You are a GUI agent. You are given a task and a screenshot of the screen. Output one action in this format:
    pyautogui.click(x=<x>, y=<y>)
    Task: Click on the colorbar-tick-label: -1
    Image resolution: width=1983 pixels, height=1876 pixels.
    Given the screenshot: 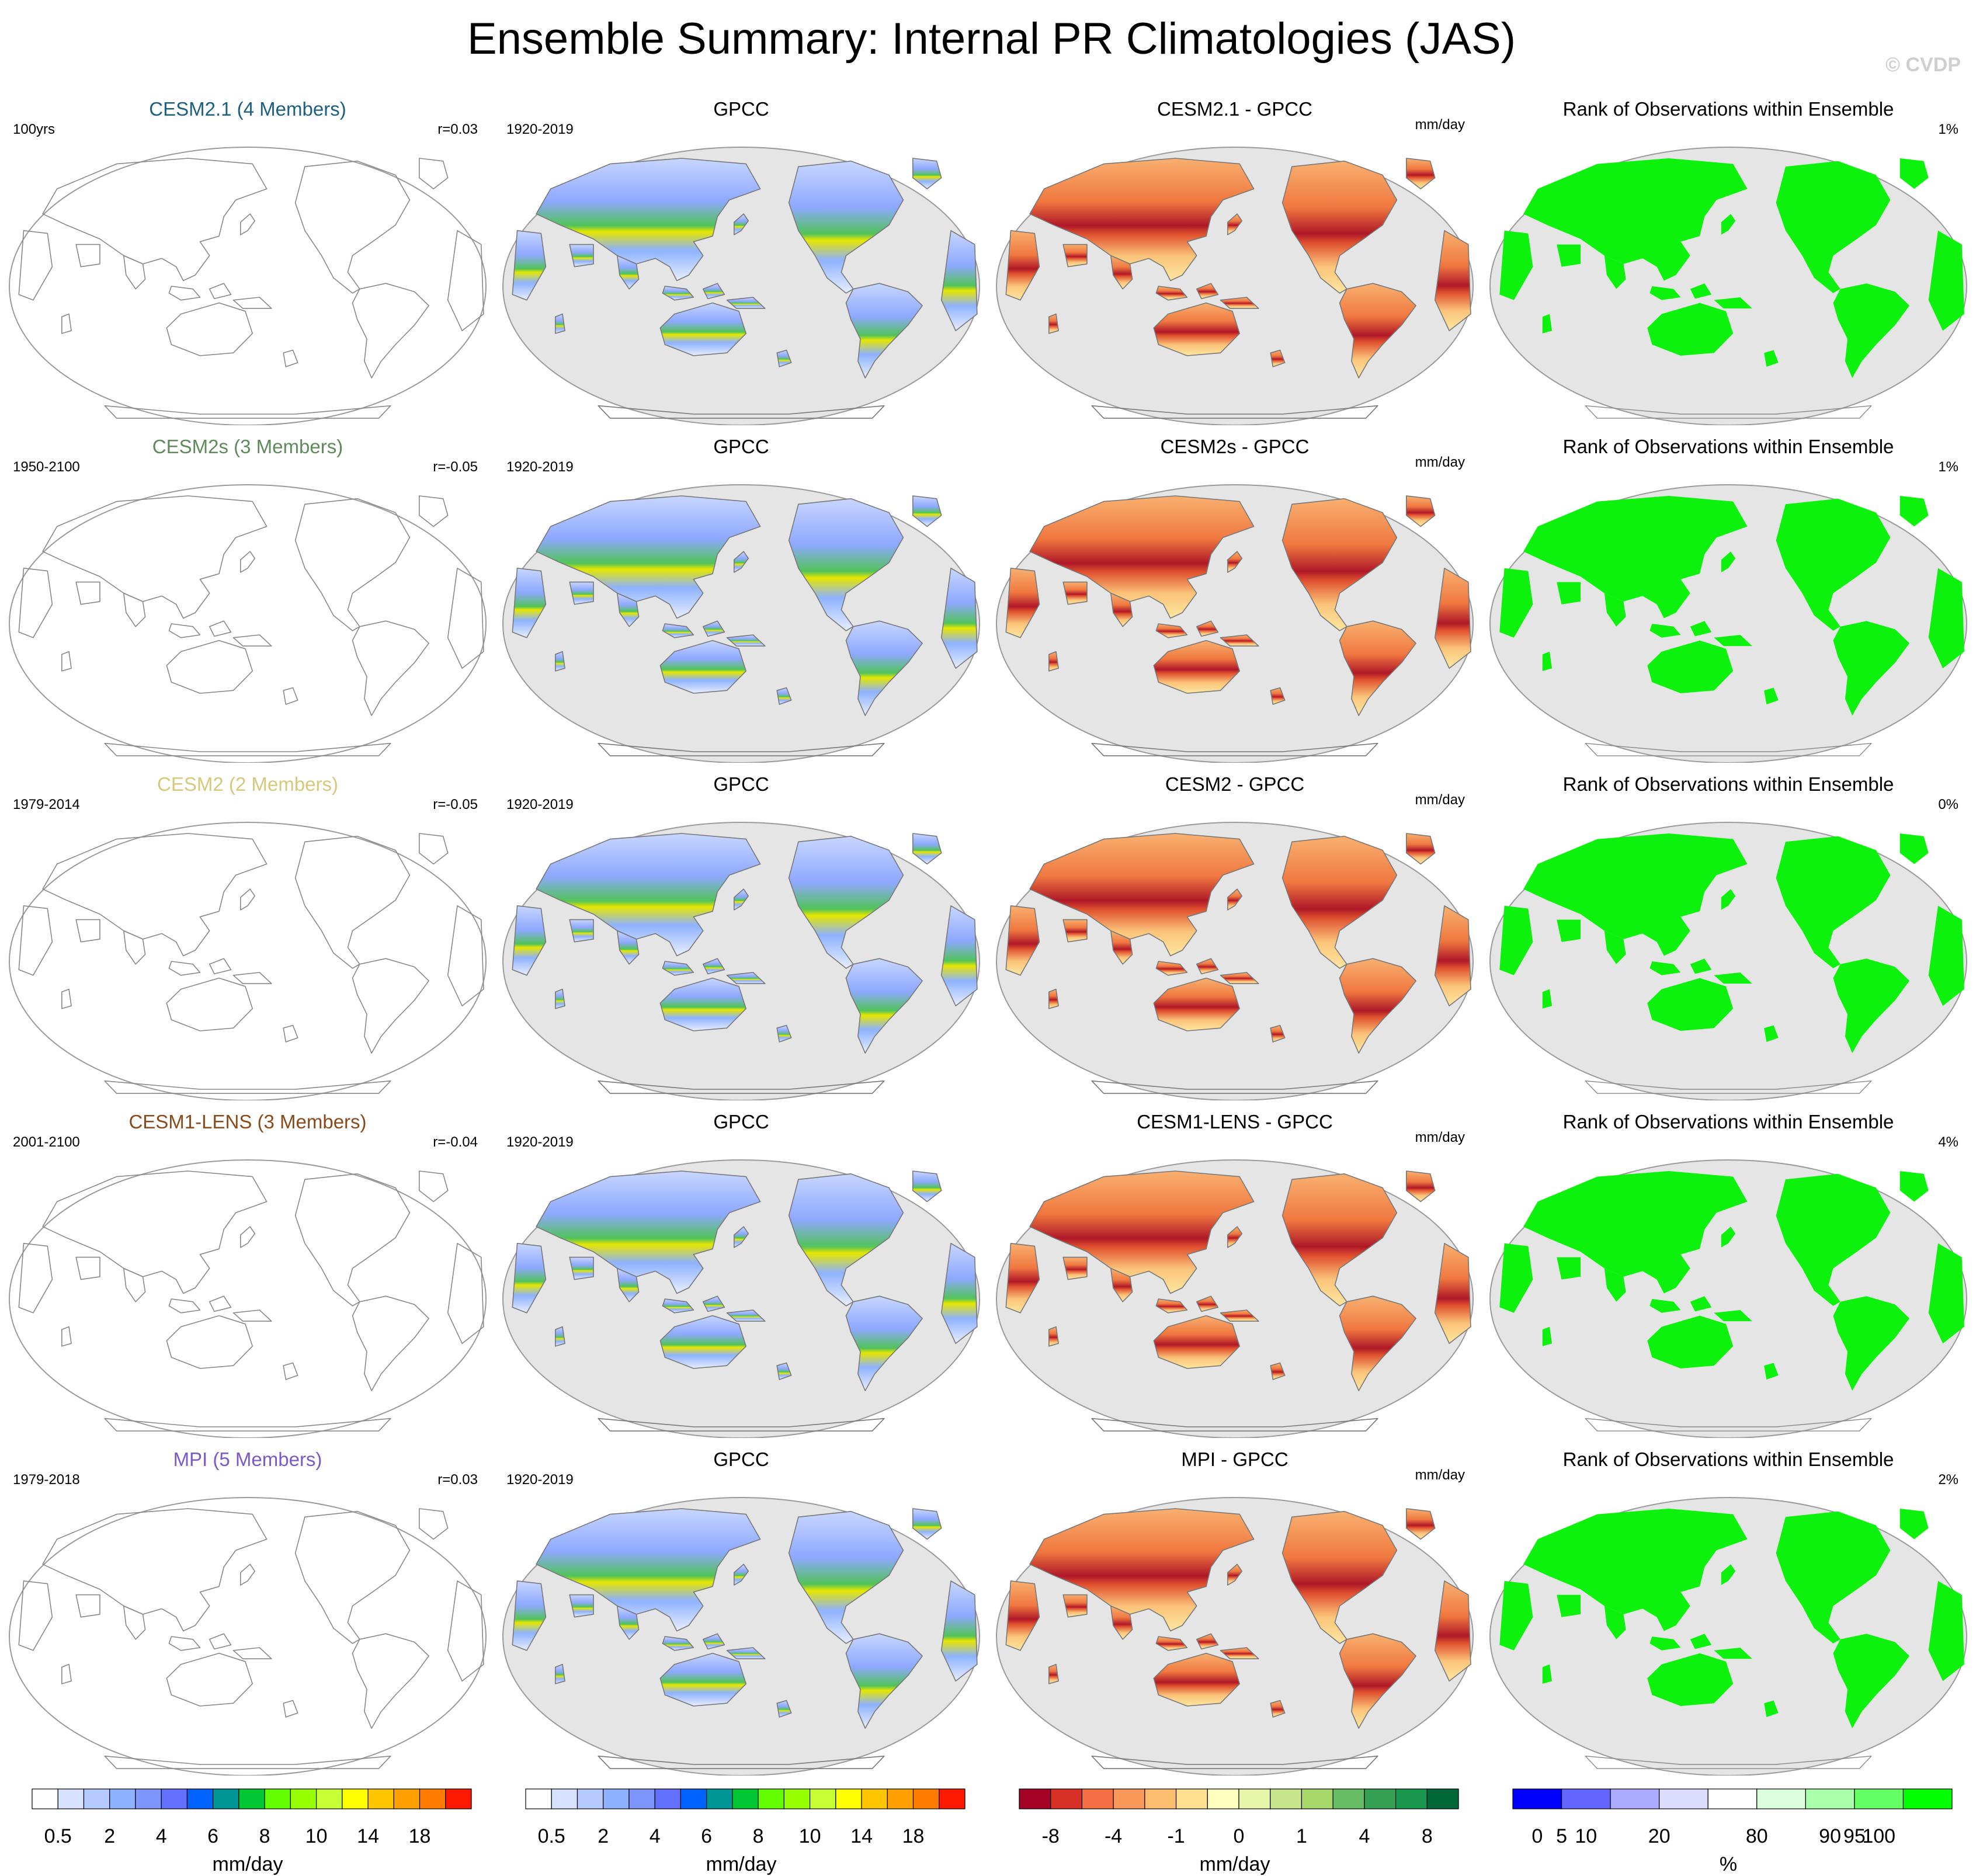 What is the action you would take?
    pyautogui.click(x=1176, y=1836)
    